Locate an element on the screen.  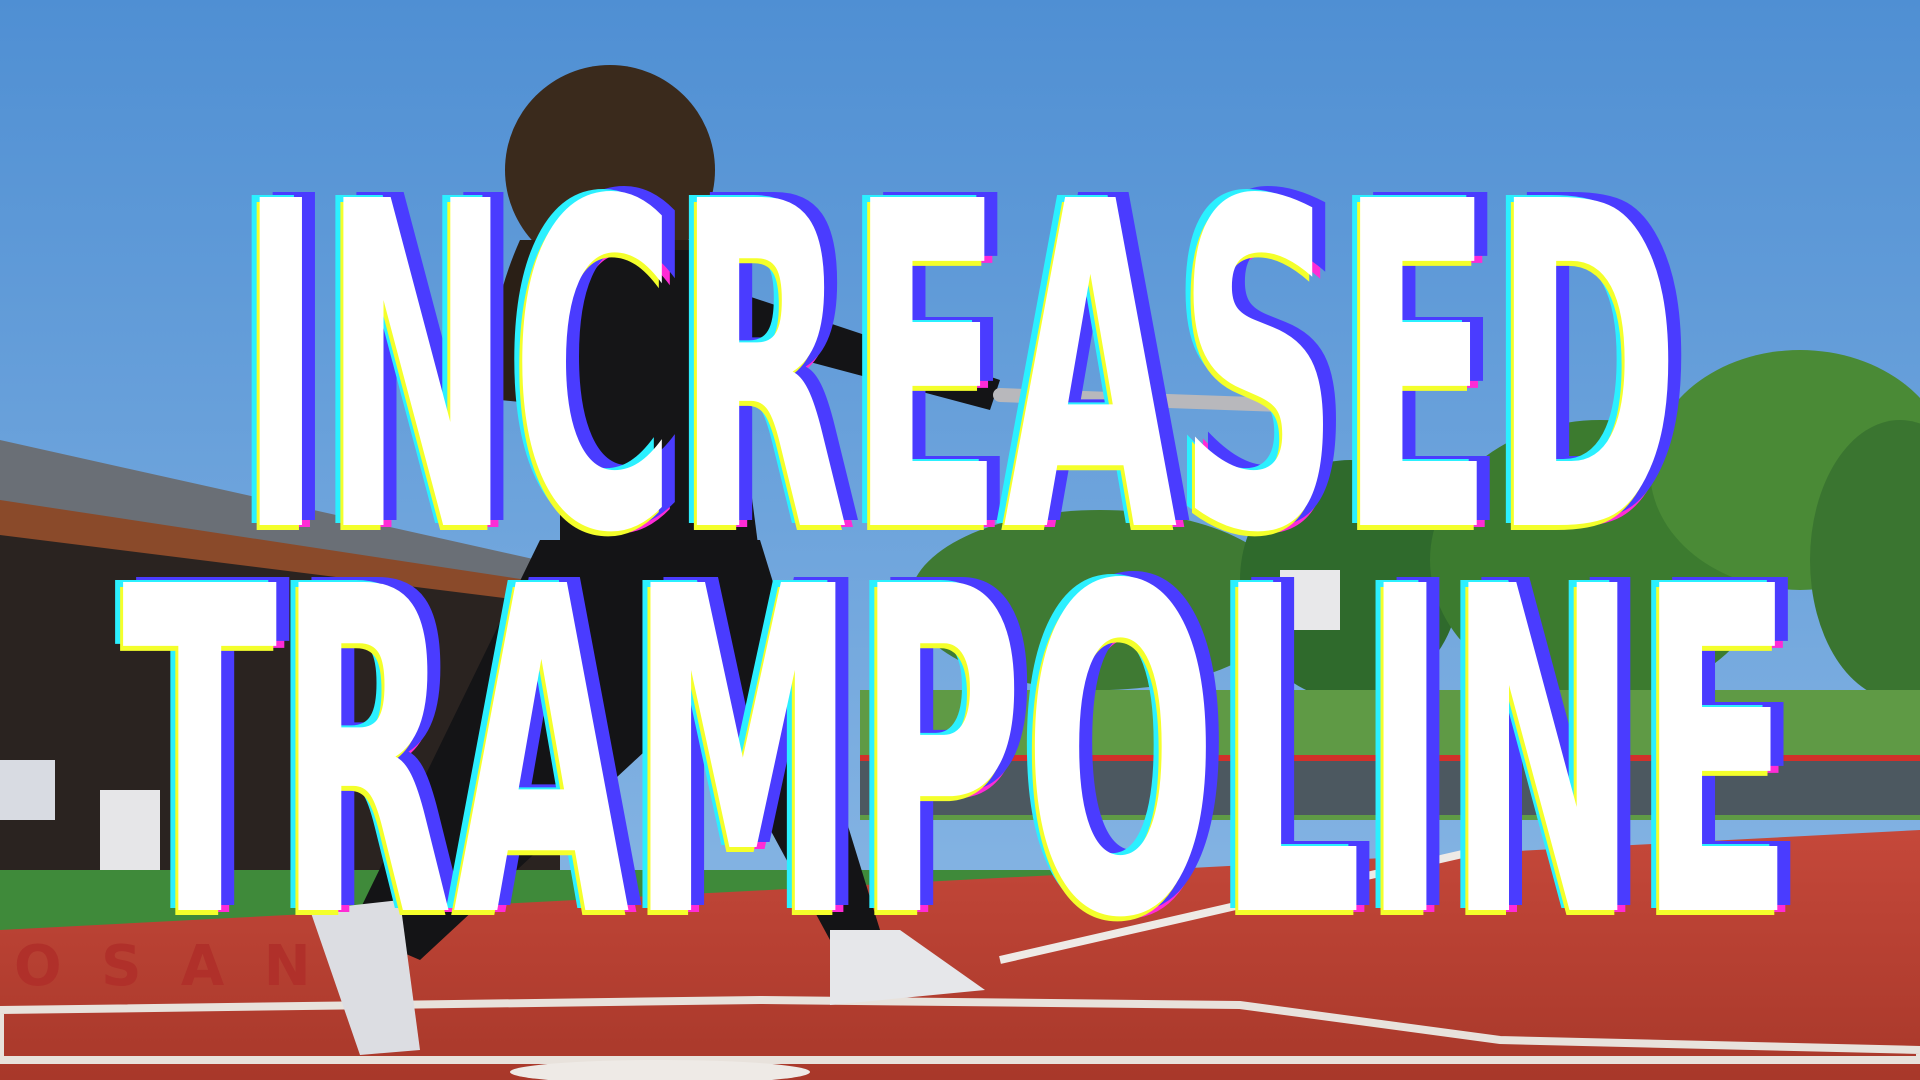
home-plate is located at coordinates (660, 1070).